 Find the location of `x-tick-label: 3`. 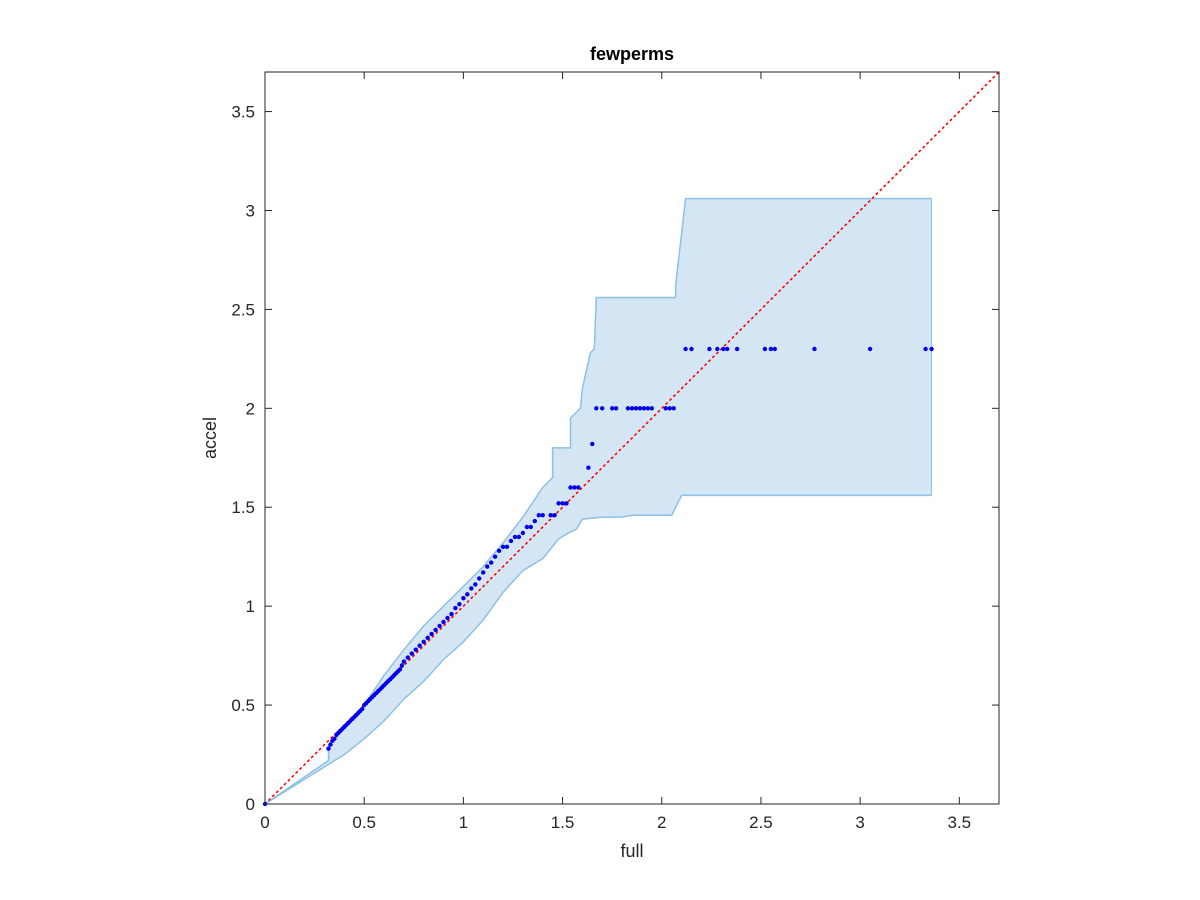

x-tick-label: 3 is located at coordinates (859, 822).